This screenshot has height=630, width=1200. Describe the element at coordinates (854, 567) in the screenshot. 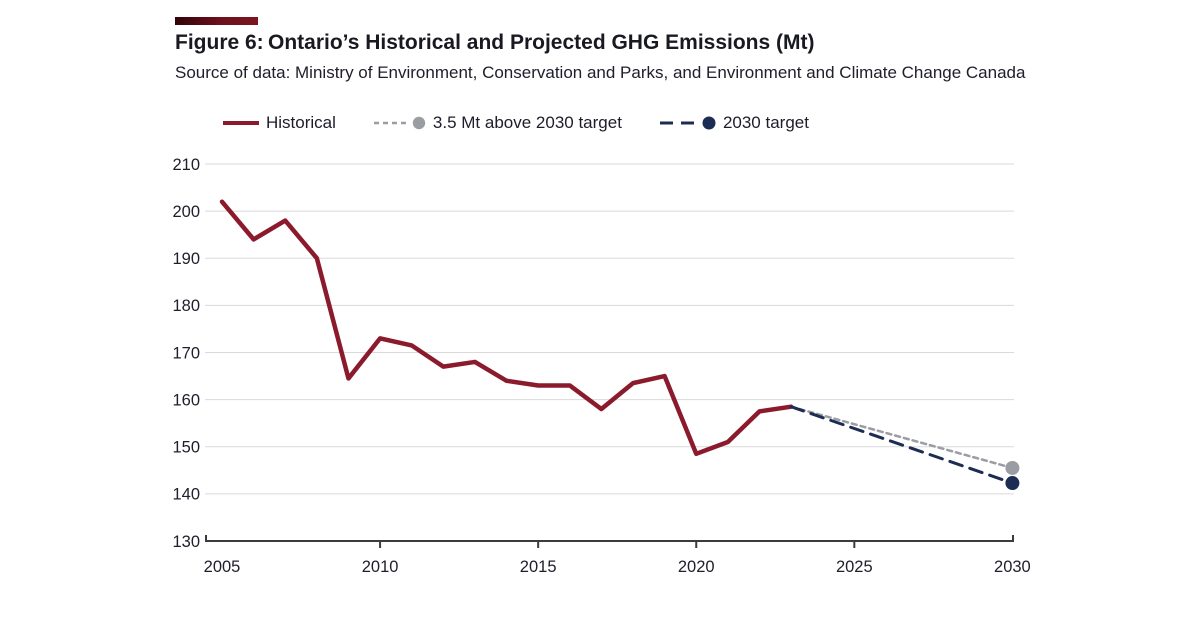

I see `x-tick-label: 2025` at that location.